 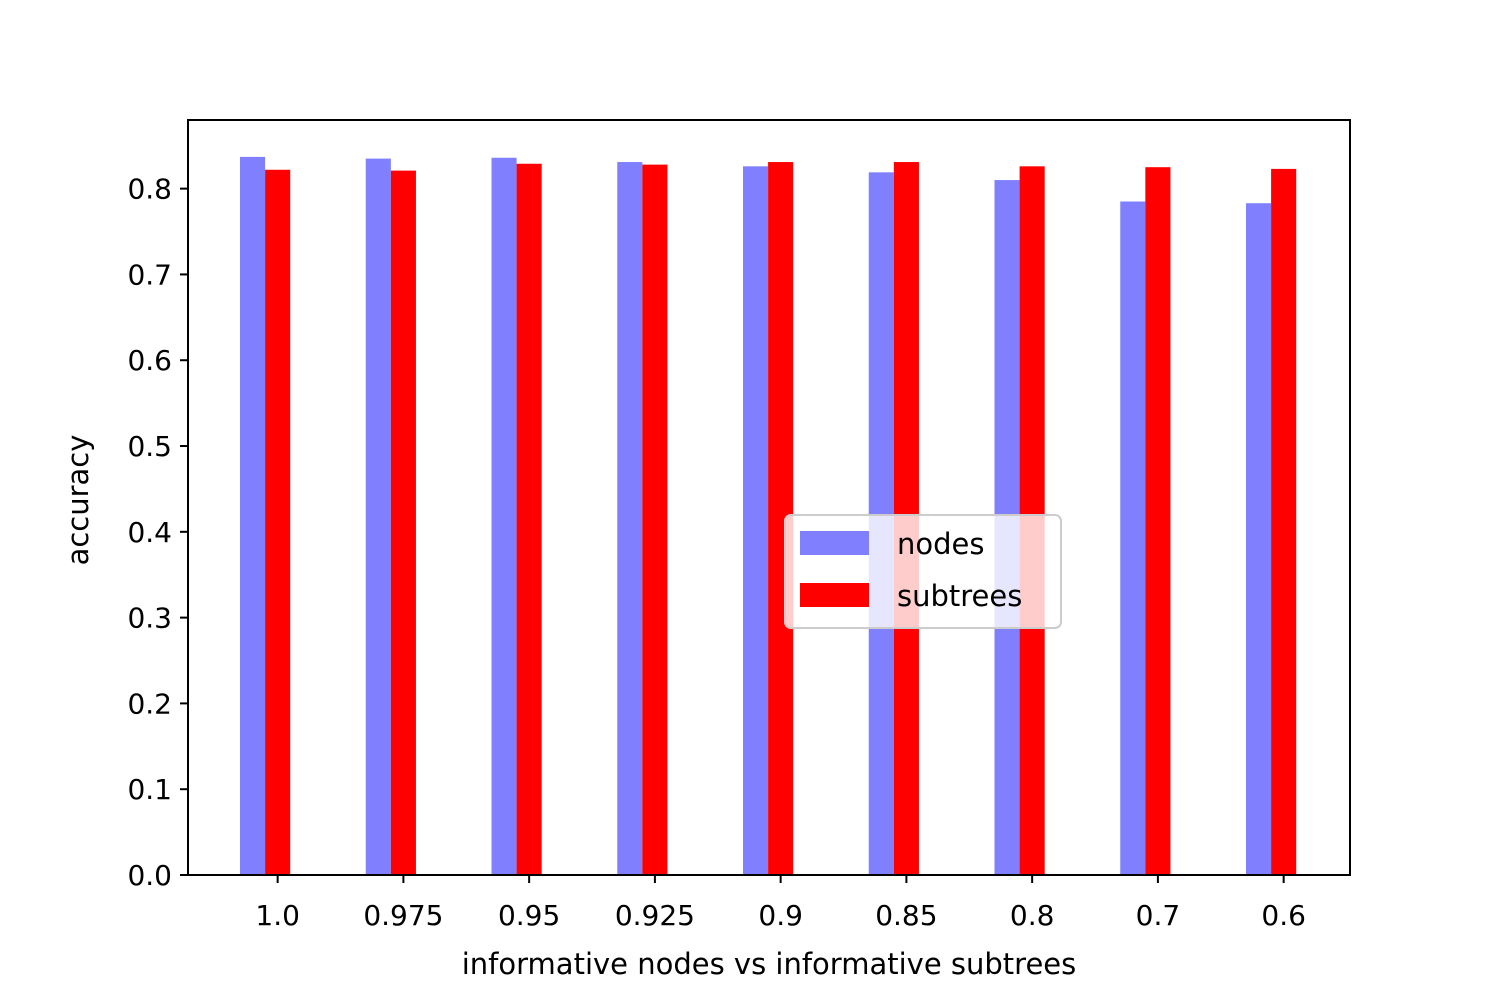 What do you see at coordinates (1158, 521) in the screenshot?
I see `bar-subtrees-0.7` at bounding box center [1158, 521].